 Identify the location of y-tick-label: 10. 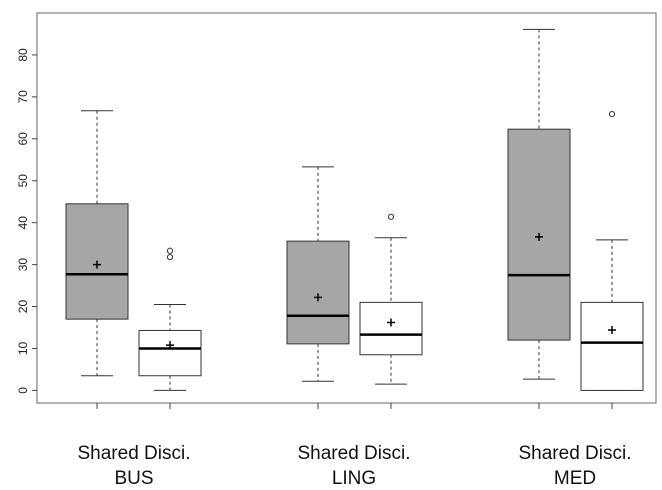
(23, 348).